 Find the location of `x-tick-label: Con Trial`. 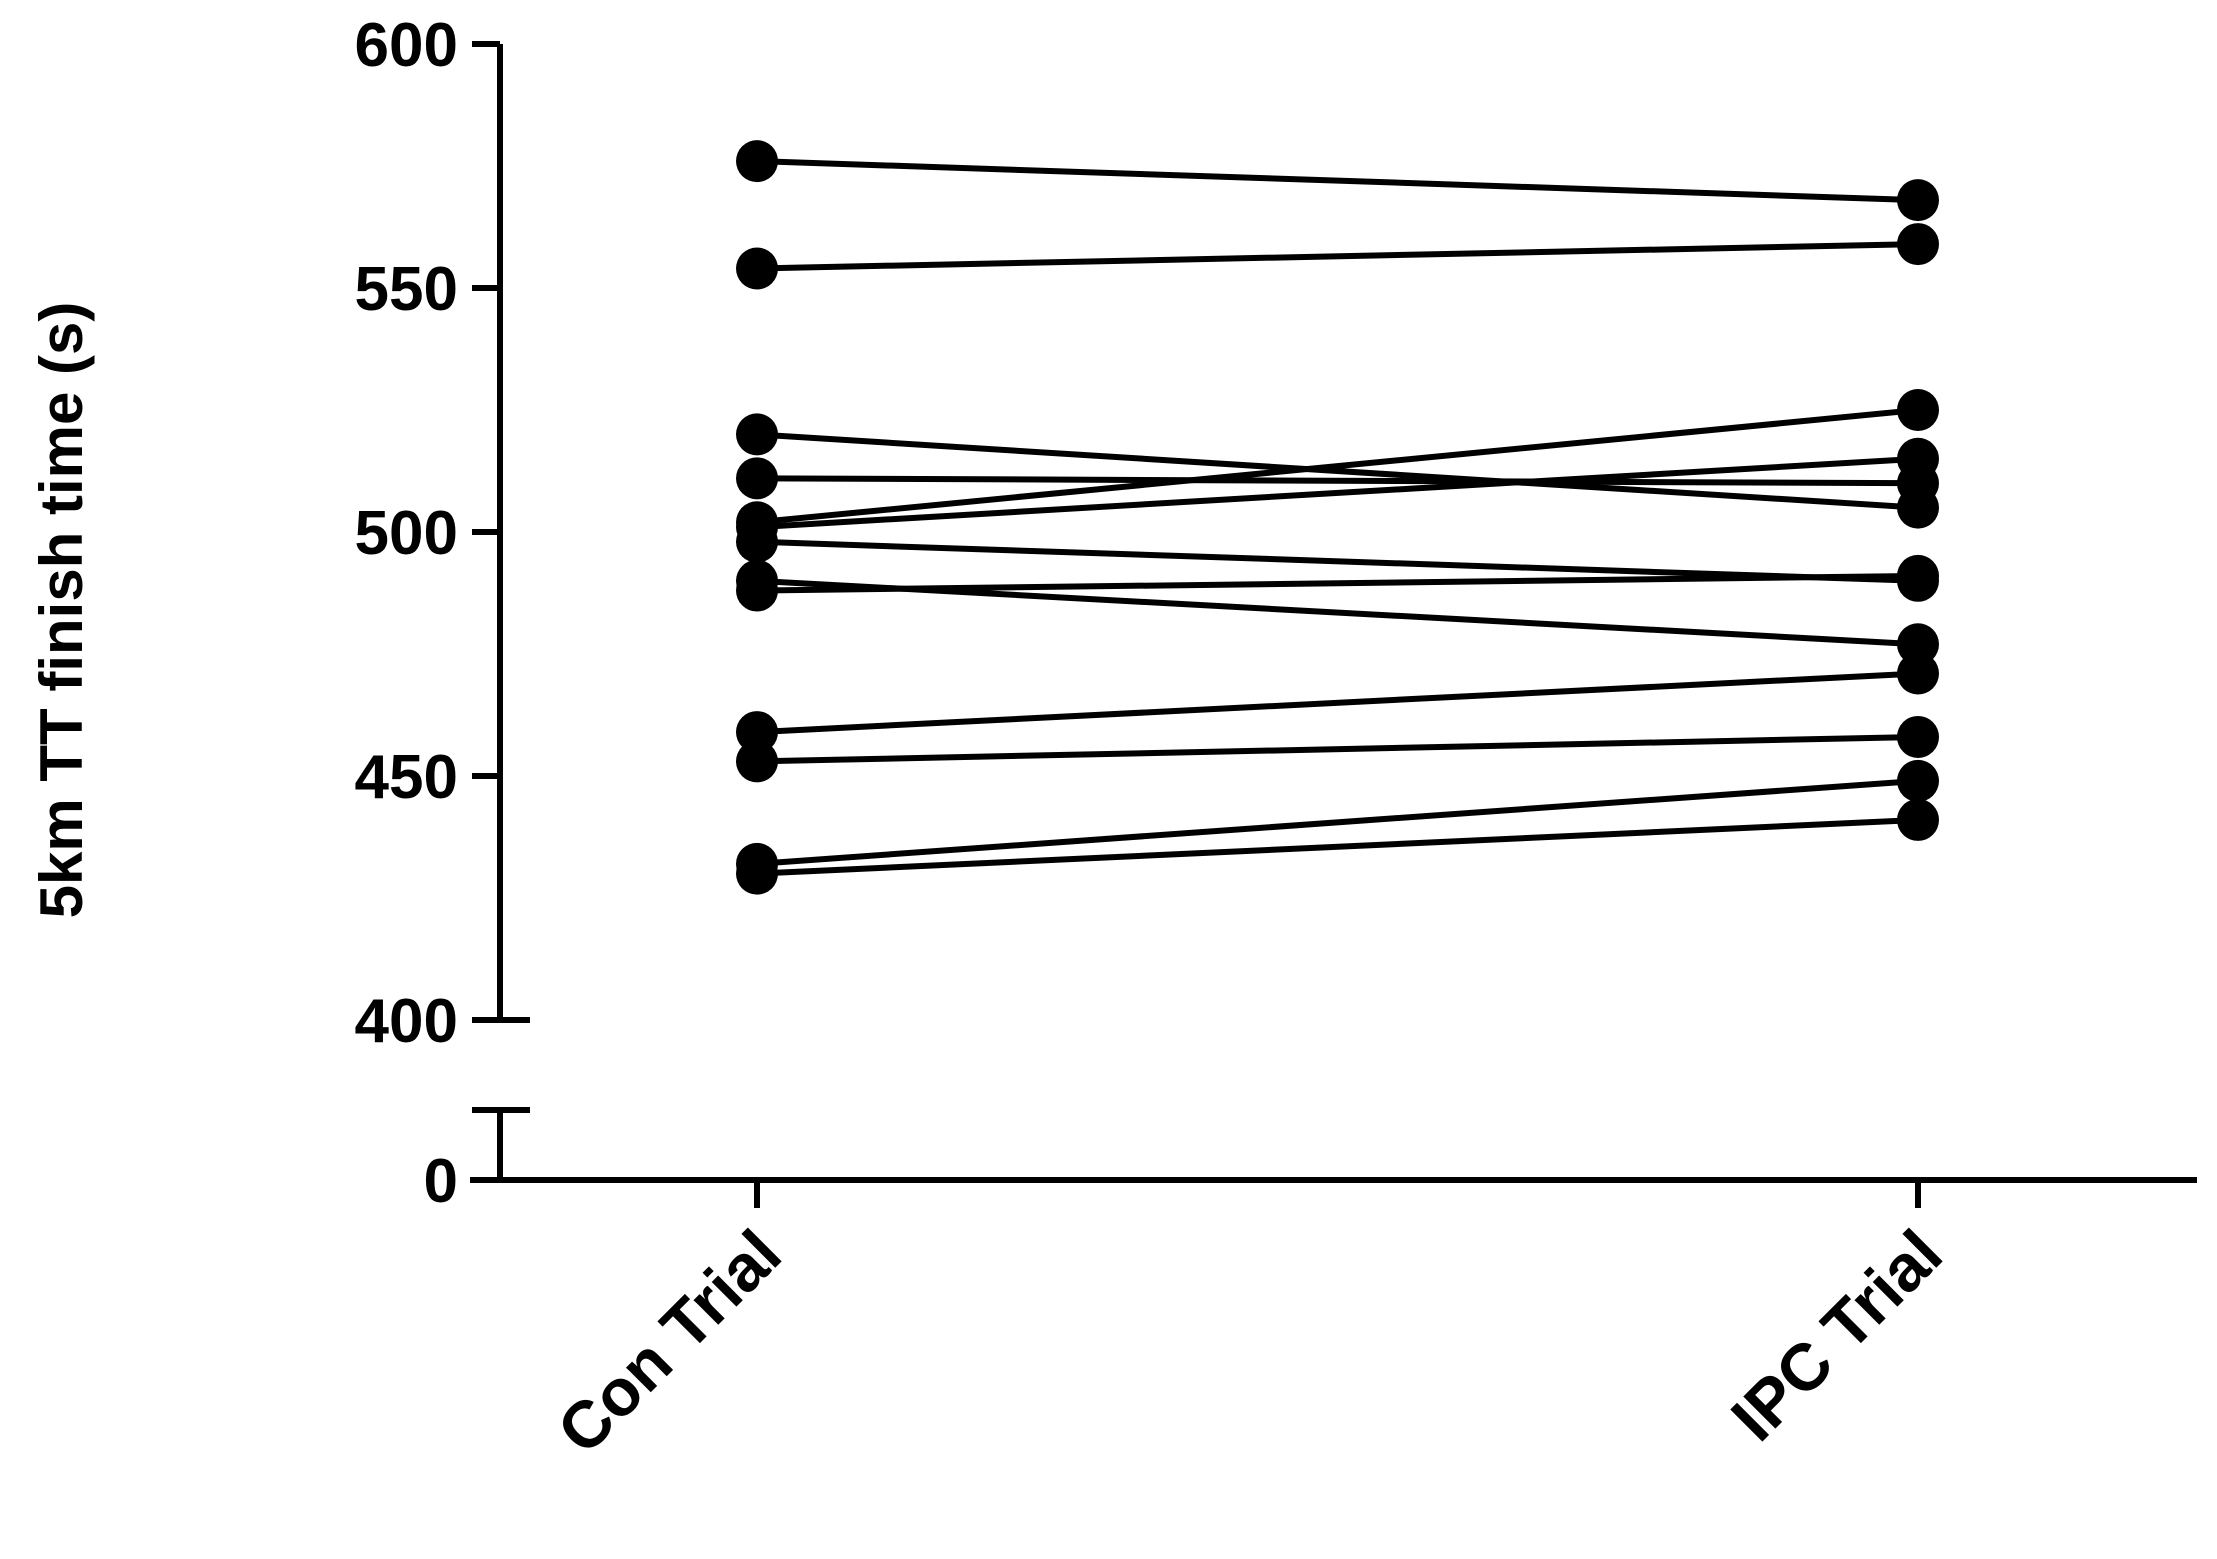

x-tick-label: Con Trial is located at coordinates (669, 1342).